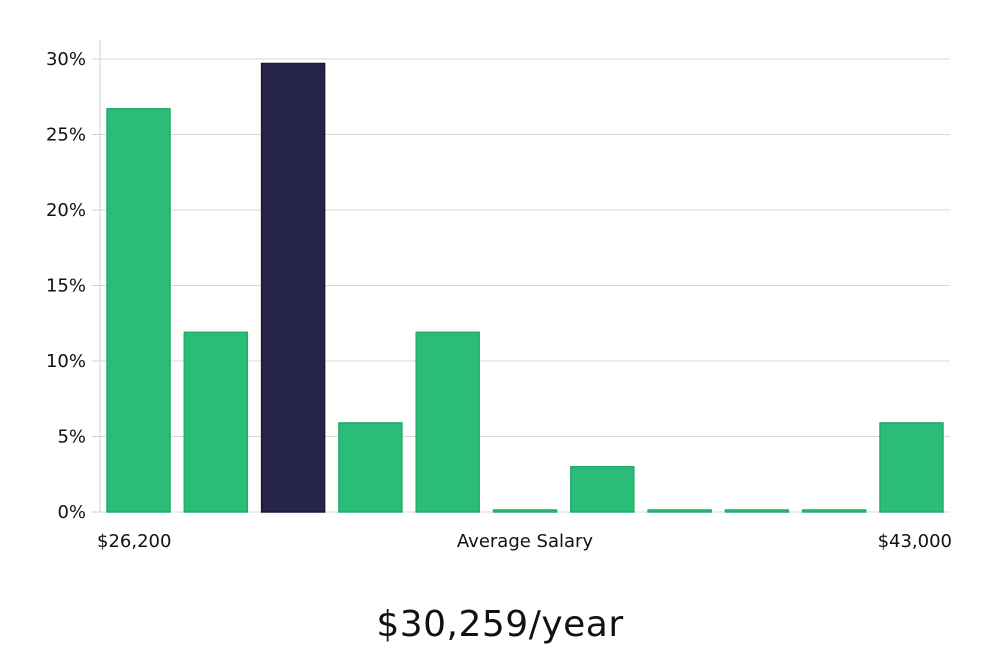 This screenshot has width=1000, height=660. What do you see at coordinates (525, 541) in the screenshot?
I see `x-axis-title: Average Salary` at bounding box center [525, 541].